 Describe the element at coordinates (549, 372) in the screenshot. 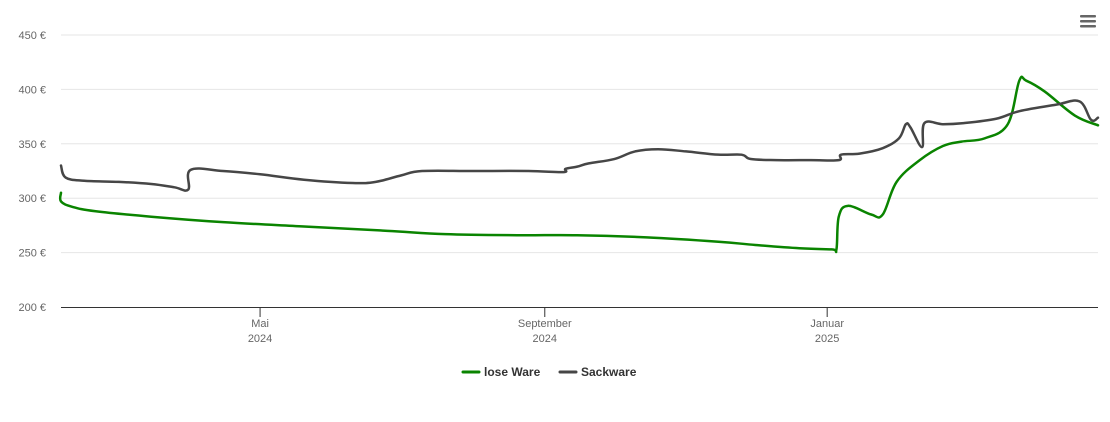

I see `legend: lose Ware Sackware` at that location.